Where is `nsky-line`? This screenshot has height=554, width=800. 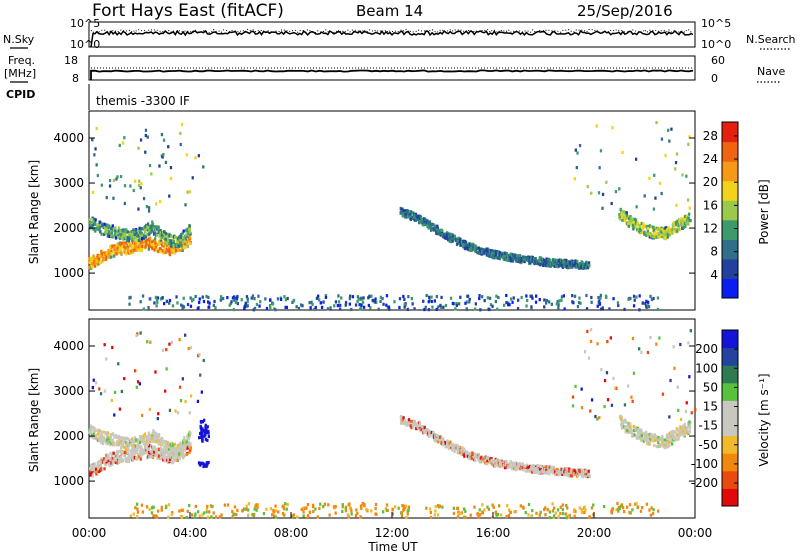 nsky-line is located at coordinates (392, 38).